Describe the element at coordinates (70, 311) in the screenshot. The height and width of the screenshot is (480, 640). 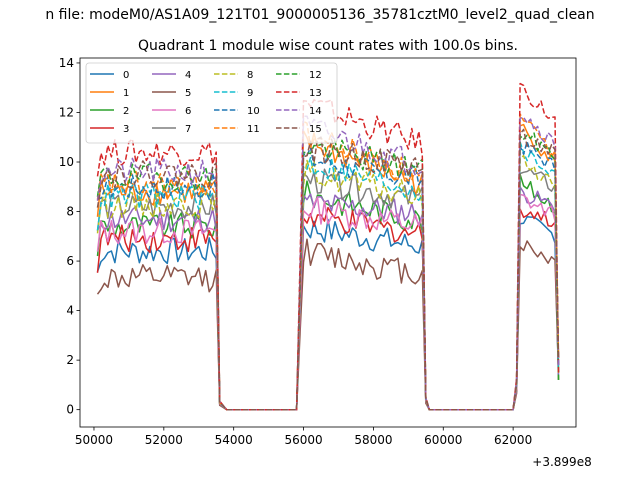
I see `y-tick-label: 4` at that location.